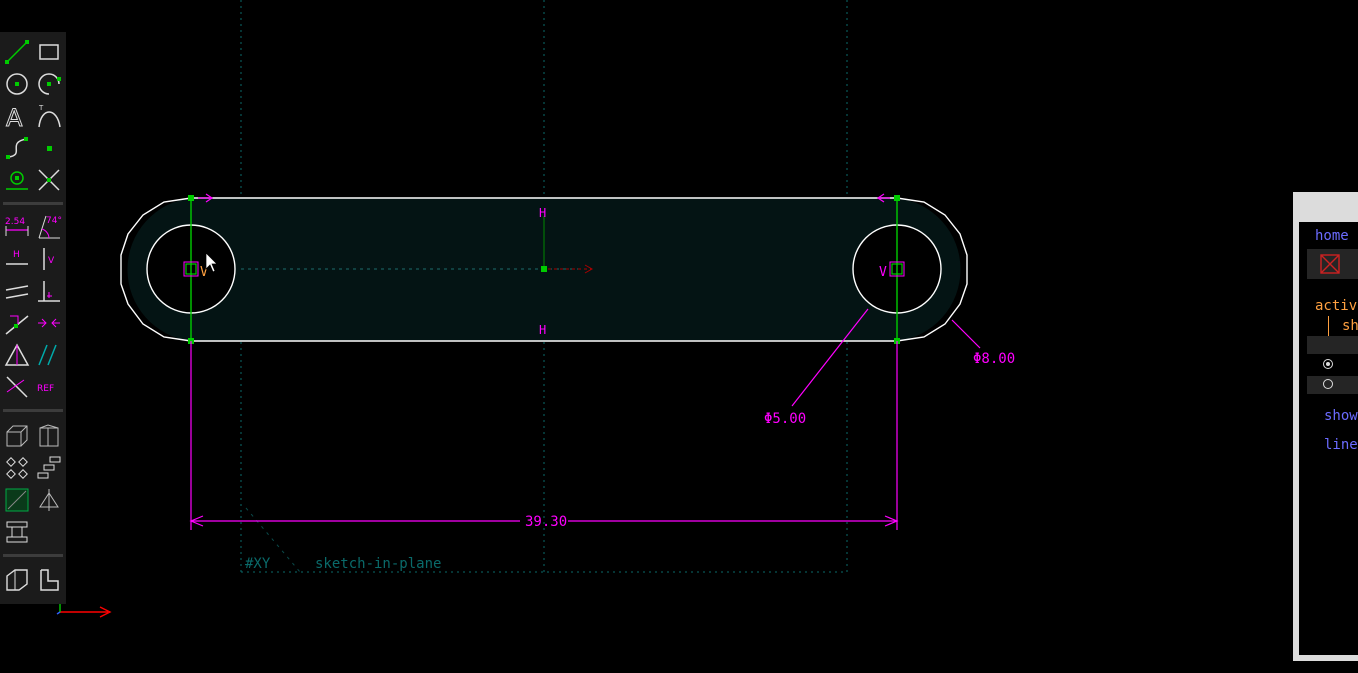 The height and width of the screenshot is (673, 1358). I want to click on extrude-icon, so click(17, 436).